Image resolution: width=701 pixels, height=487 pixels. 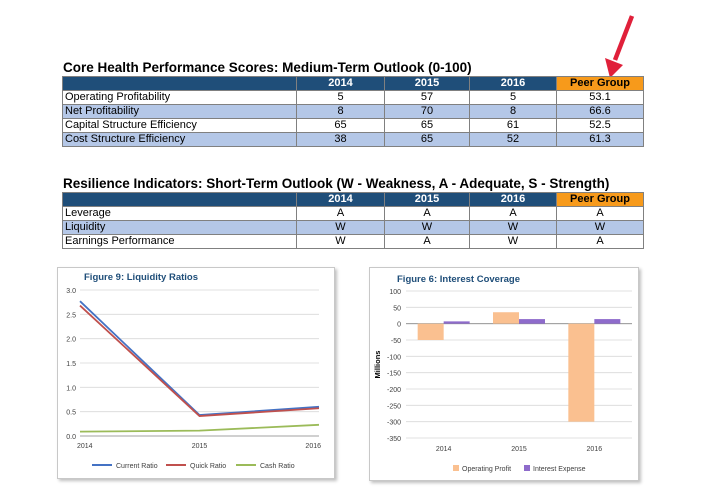 I want to click on table-row: Operating Profitability 5 57 5 53.1, so click(x=353, y=97).